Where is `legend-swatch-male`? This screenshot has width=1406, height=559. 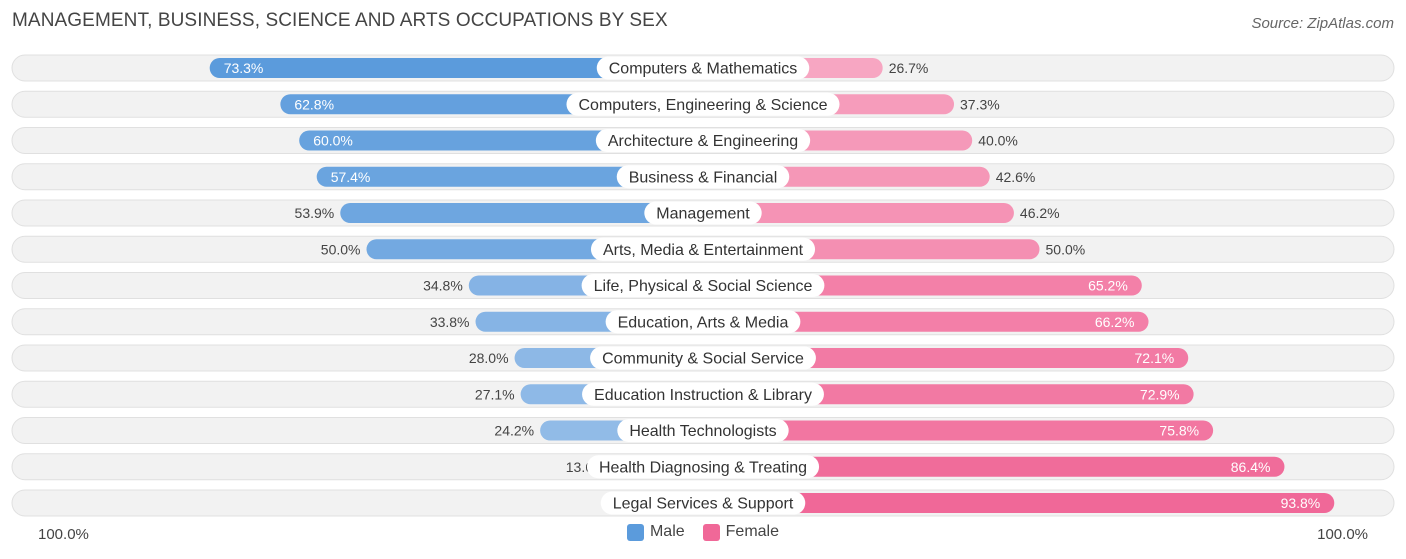 legend-swatch-male is located at coordinates (635, 532).